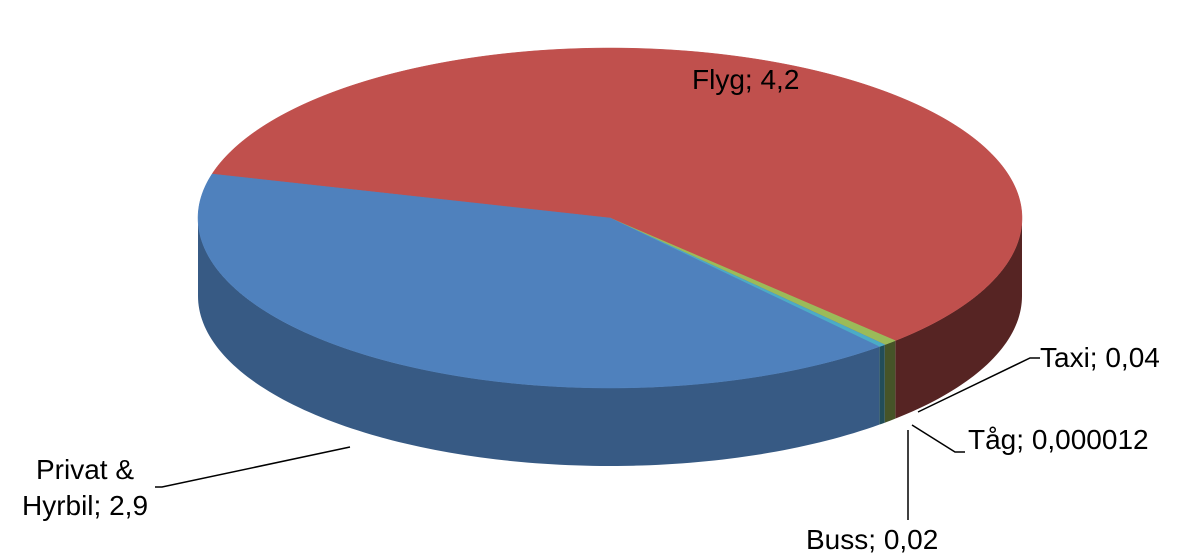  I want to click on data-label: Privat & Hyrbil; 2,9, so click(85, 488).